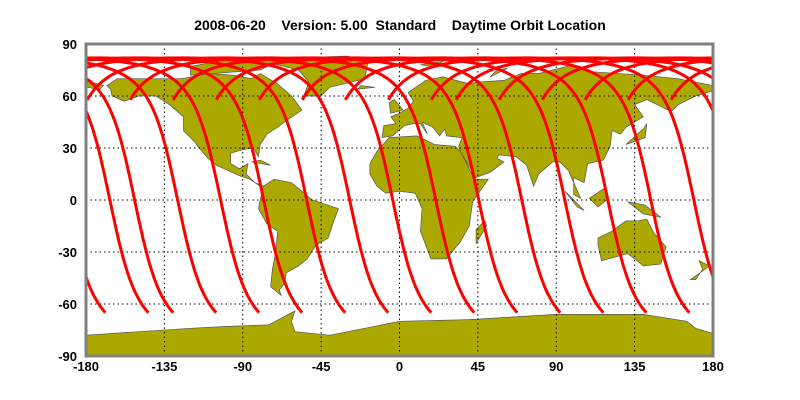  I want to click on y-tick-label: 30, so click(70, 148).